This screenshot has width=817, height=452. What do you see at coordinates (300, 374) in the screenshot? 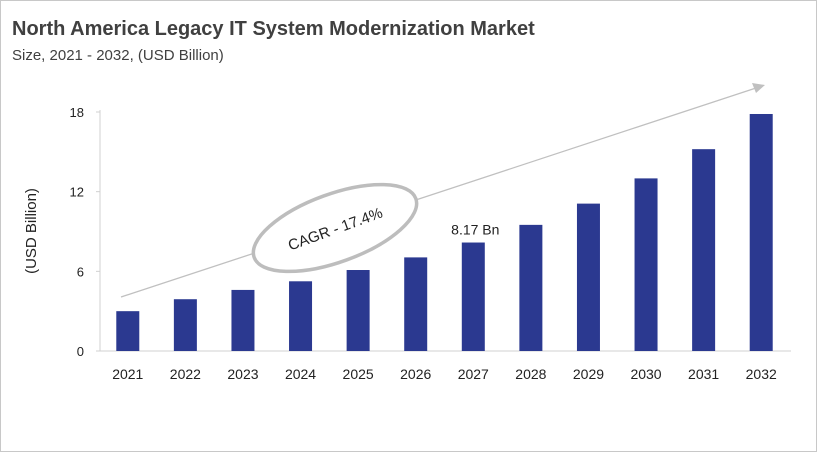
I see `x-tick-label: 2024` at bounding box center [300, 374].